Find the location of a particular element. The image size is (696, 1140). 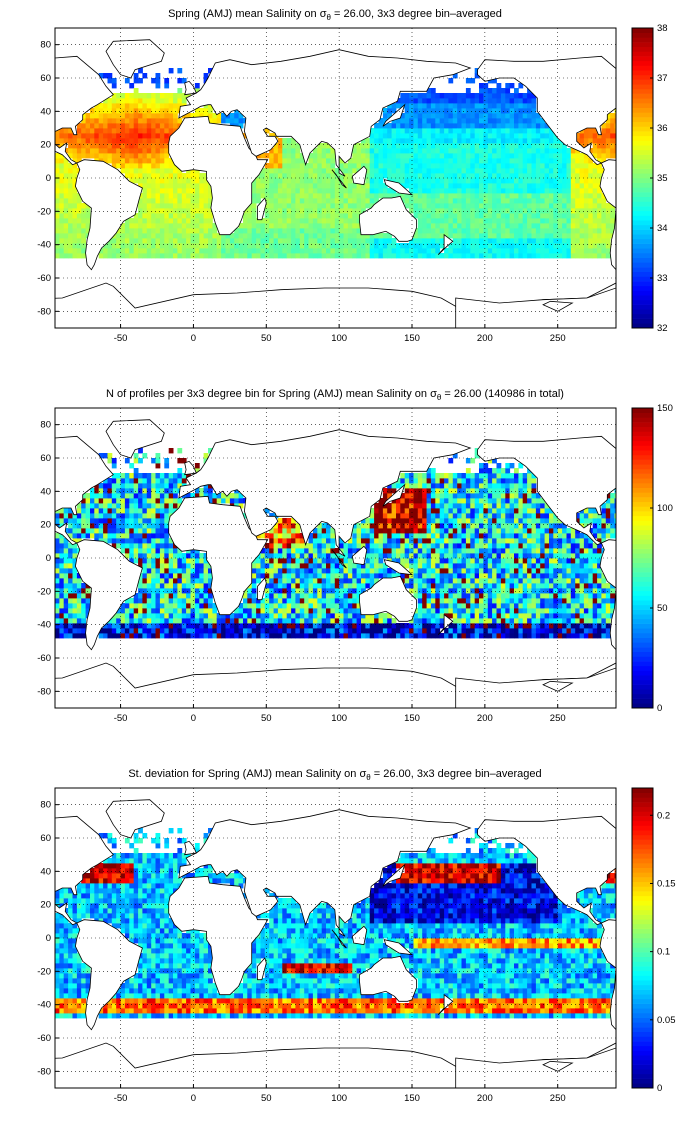

colorbar-tick-label: 32 is located at coordinates (662, 328).